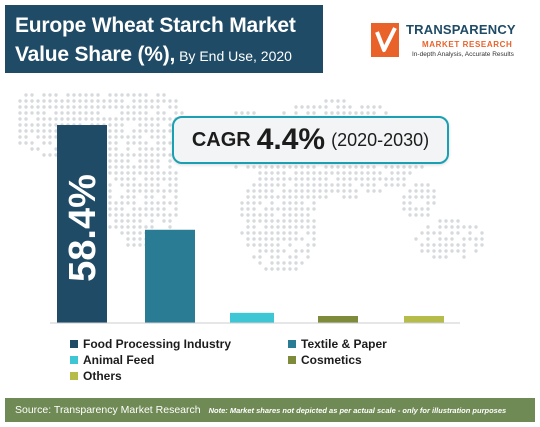  I want to click on legend-item-cosmetics: Cosmetics, so click(325, 360).